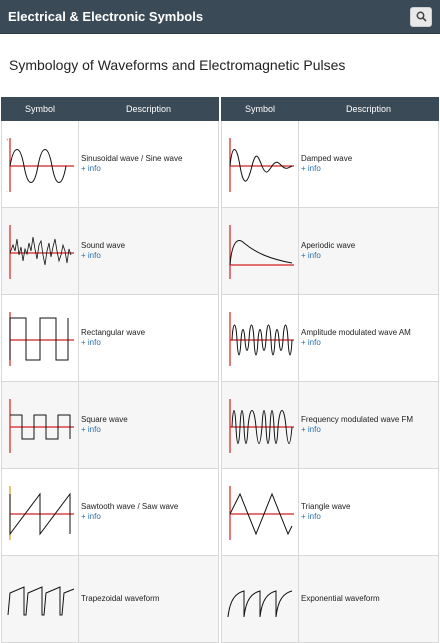 The width and height of the screenshot is (440, 643). What do you see at coordinates (328, 245) in the screenshot?
I see `waveform-name: Aperiodic wave` at bounding box center [328, 245].